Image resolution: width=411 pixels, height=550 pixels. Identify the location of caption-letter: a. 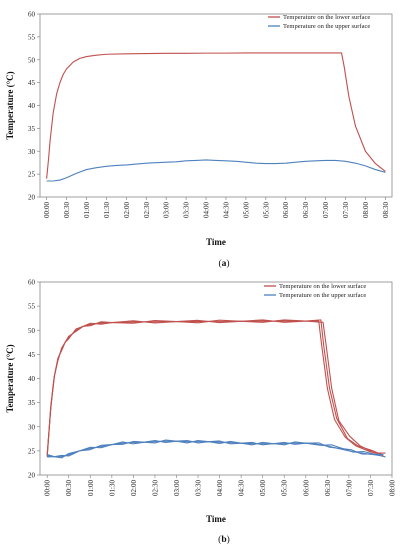
(224, 264).